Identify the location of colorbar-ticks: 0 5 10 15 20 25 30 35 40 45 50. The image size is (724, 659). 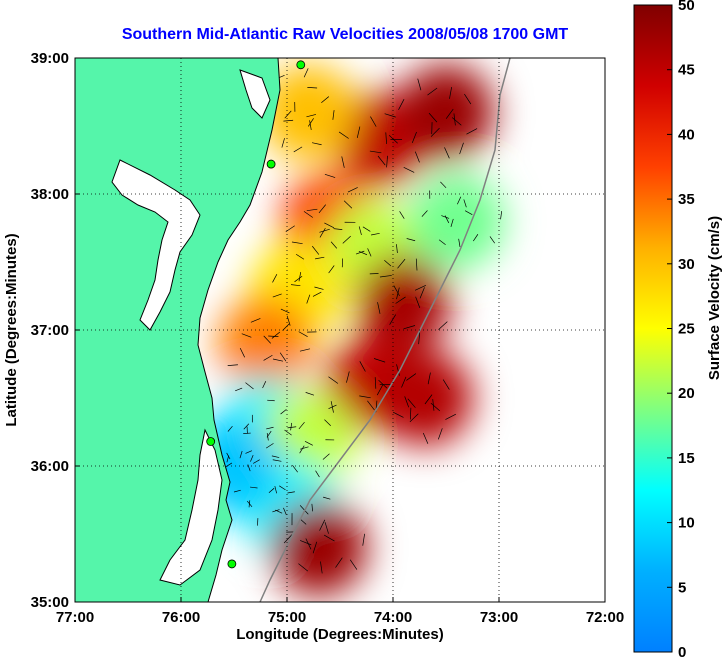
(681, 329).